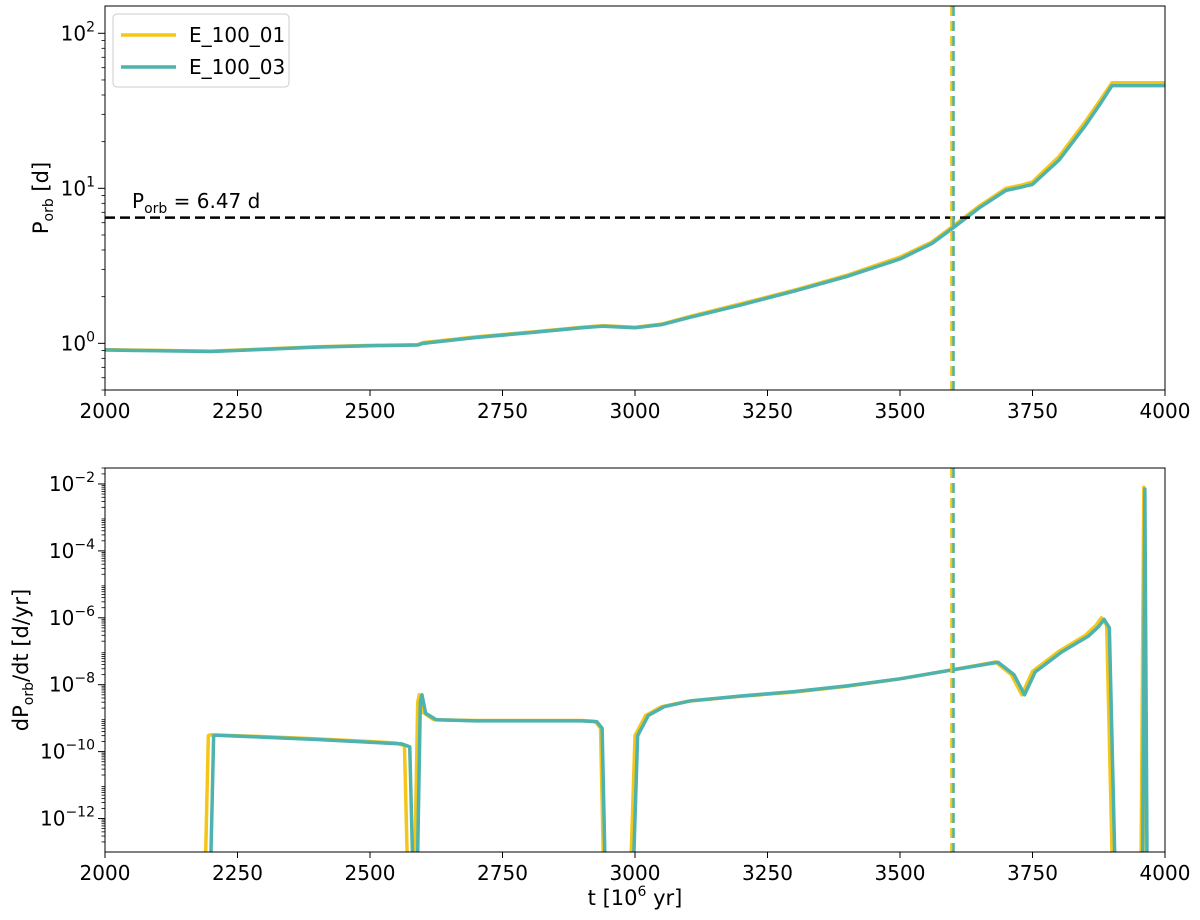  I want to click on legend: E_100_01 E_100_03, so click(201, 50).